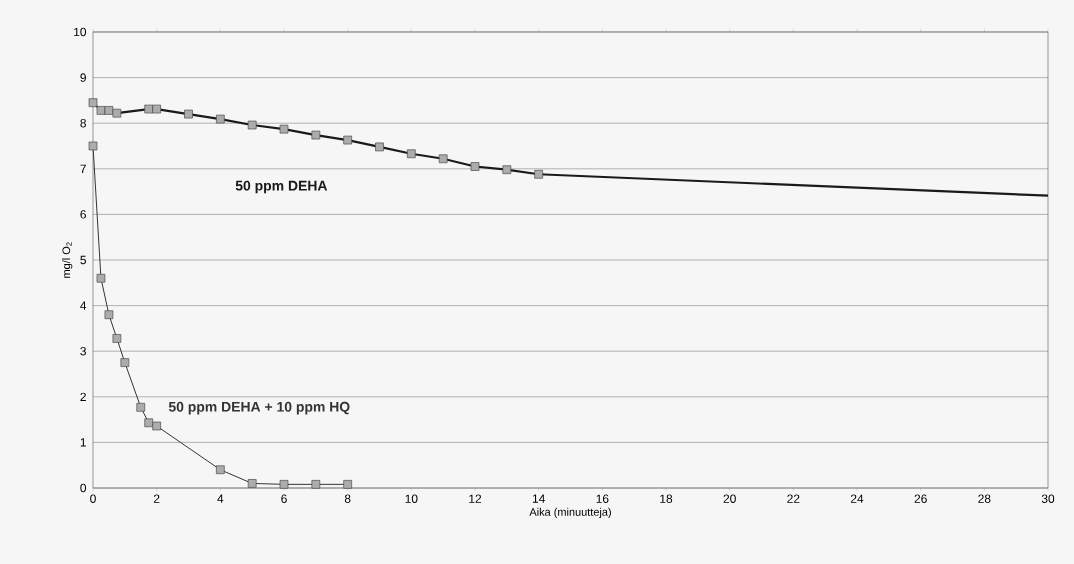 The image size is (1074, 564). I want to click on y-tick-label: 2, so click(83, 396).